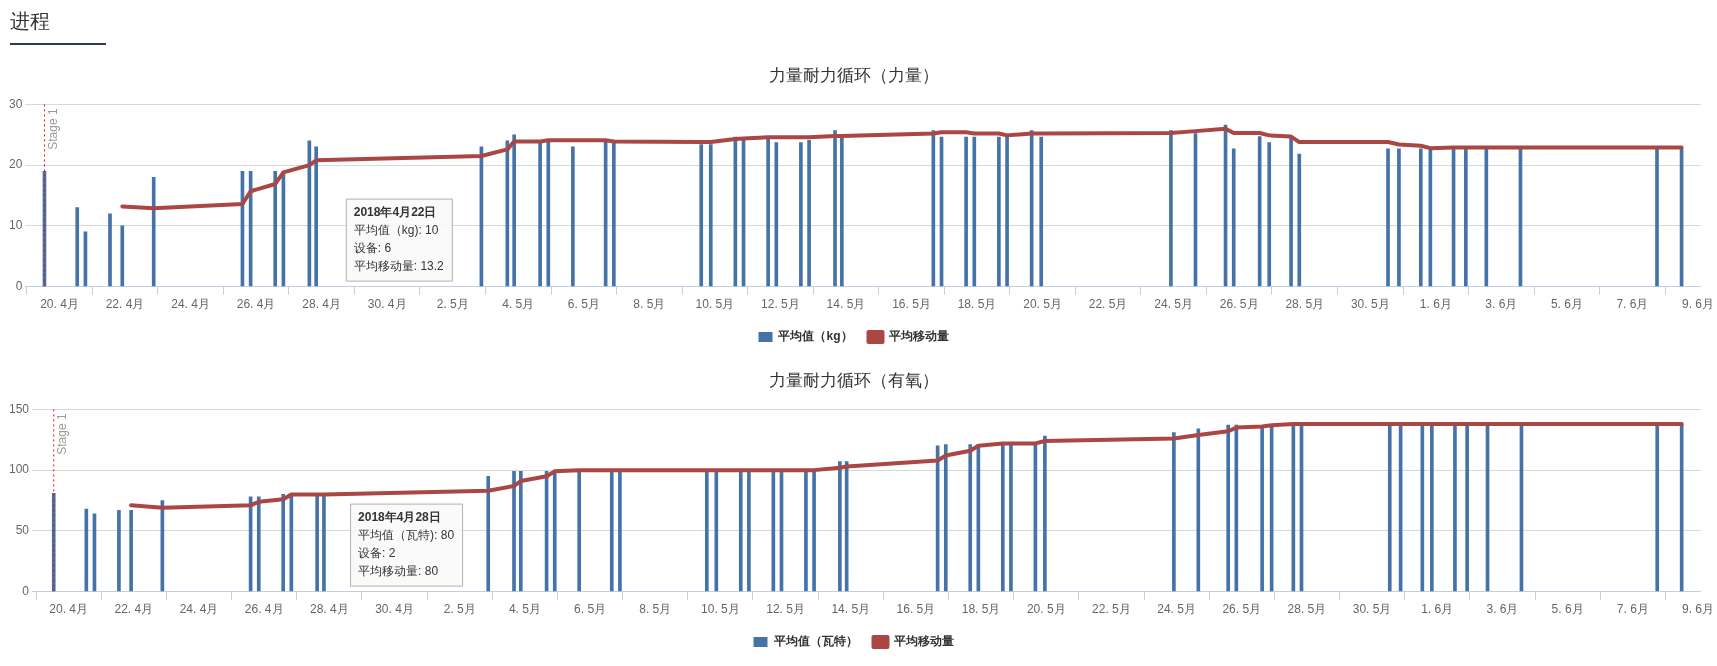 This screenshot has width=1717, height=666. Describe the element at coordinates (372, 247) in the screenshot. I see `annotation: 设备: 6` at that location.